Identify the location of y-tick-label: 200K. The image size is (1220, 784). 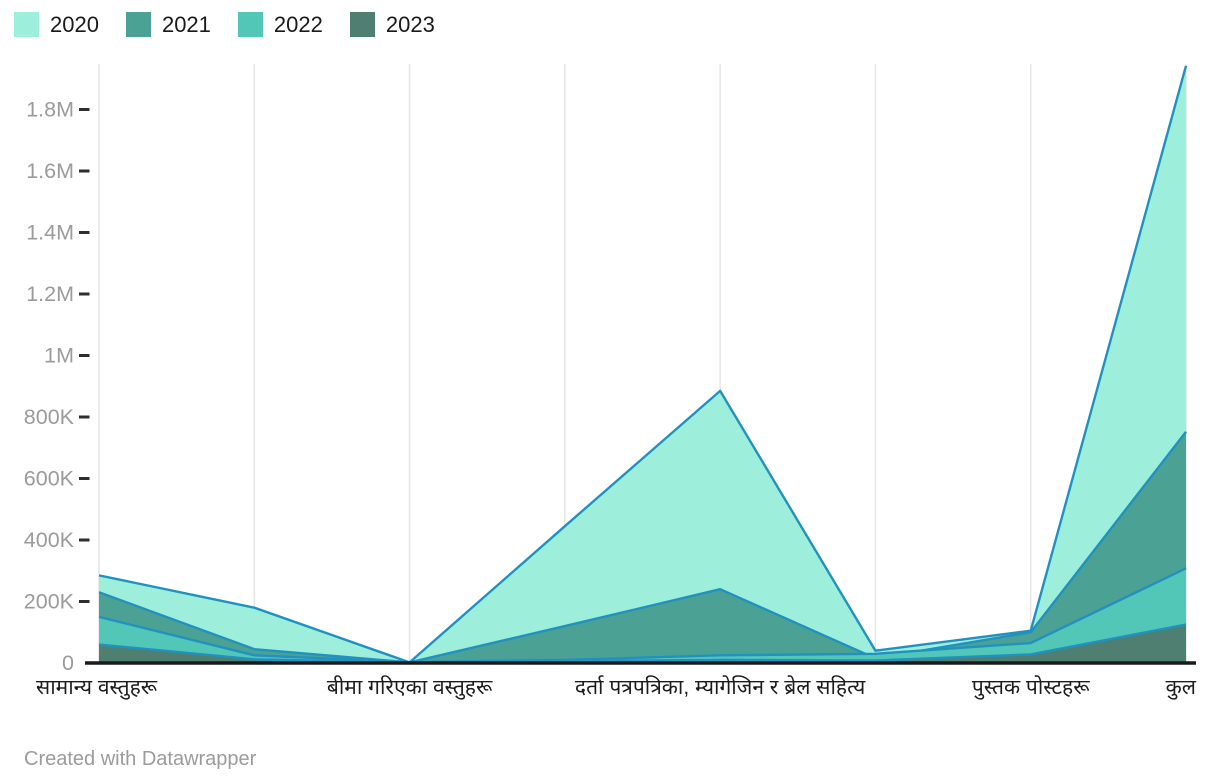
(49, 602).